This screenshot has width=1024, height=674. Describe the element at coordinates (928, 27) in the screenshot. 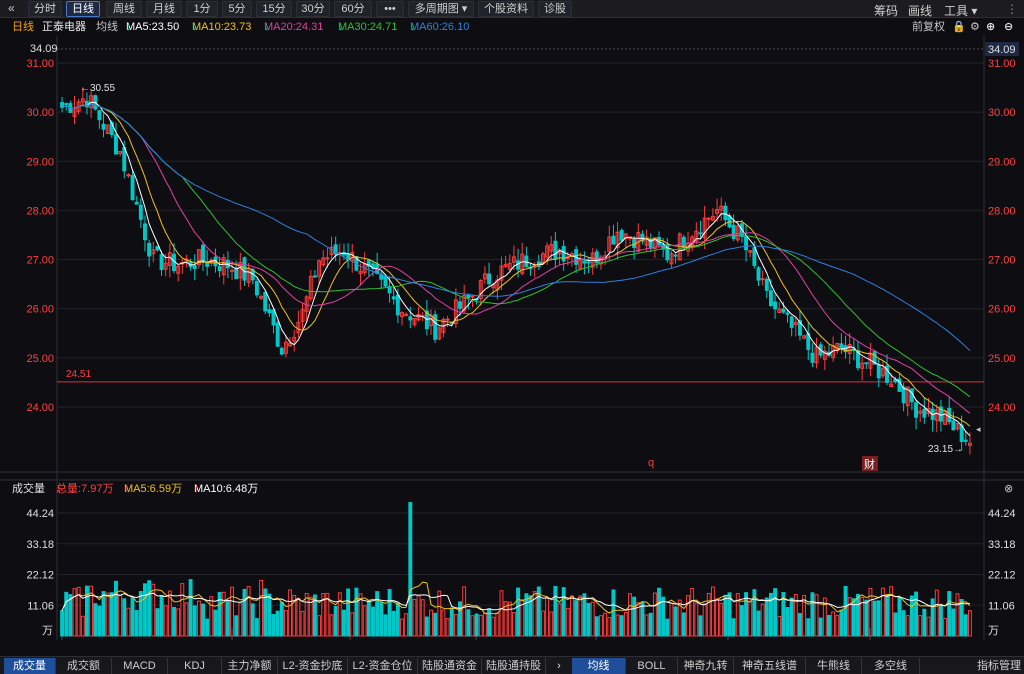

I see `adjust-label: 前复权` at that location.